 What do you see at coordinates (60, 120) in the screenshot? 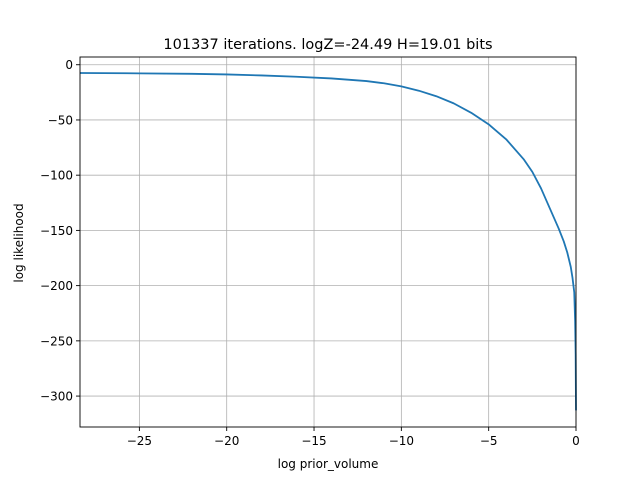
I see `y-tick-label: −50` at bounding box center [60, 120].